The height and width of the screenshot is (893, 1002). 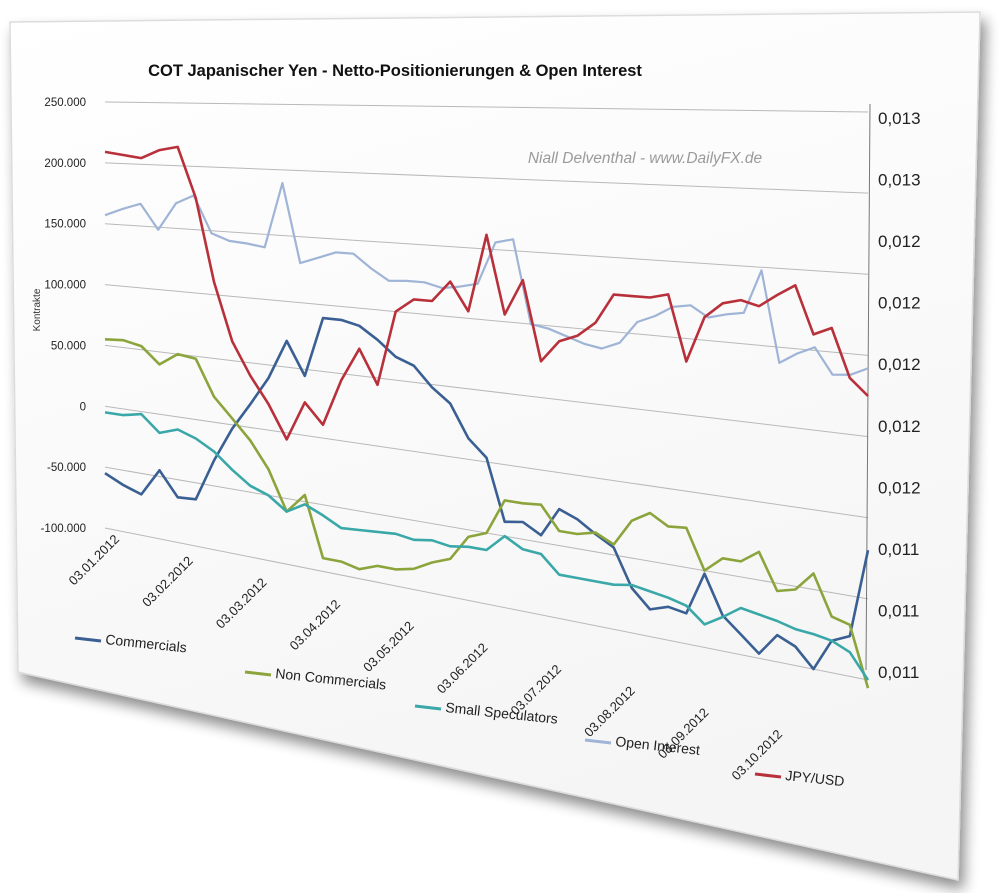 What do you see at coordinates (63, 529) in the screenshot?
I see `y-tick-label: -100.000` at bounding box center [63, 529].